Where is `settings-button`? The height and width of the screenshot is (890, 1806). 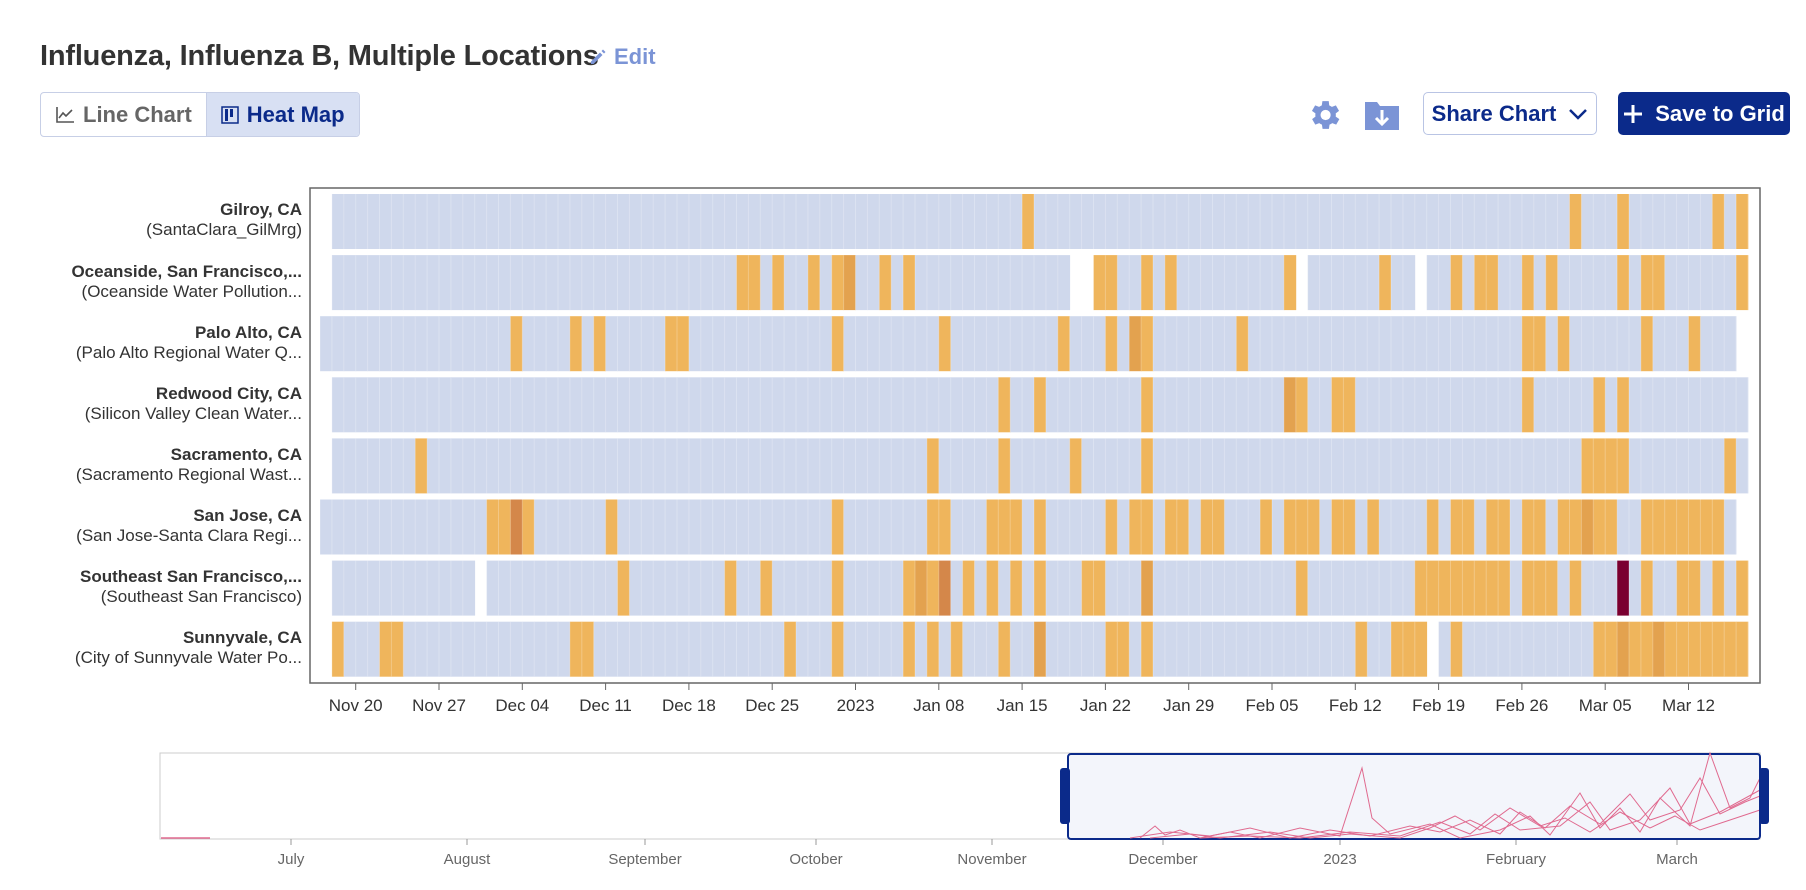 settings-button is located at coordinates (1324, 115).